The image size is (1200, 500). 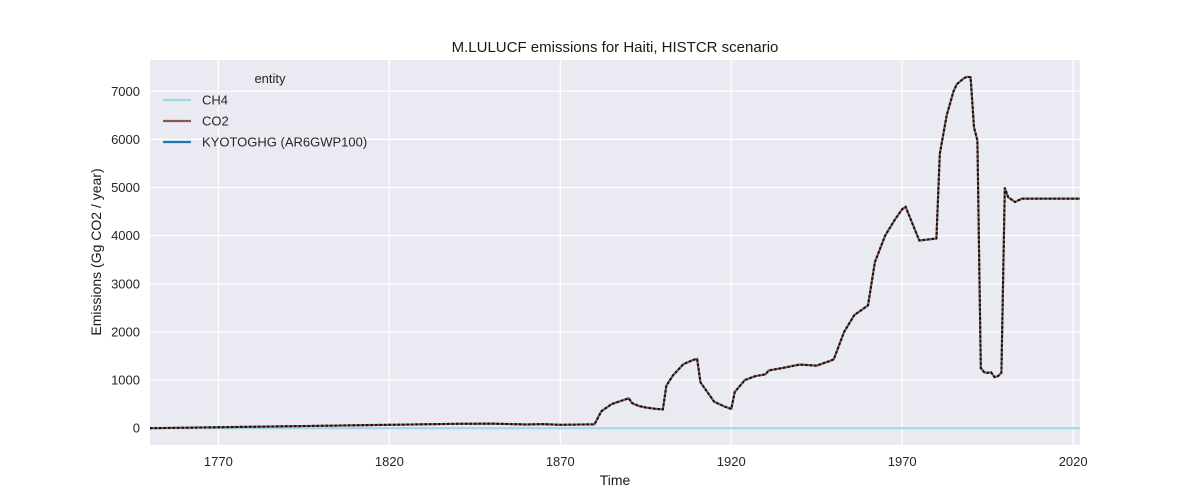 I want to click on y-tick-label: 2000, so click(x=125, y=331).